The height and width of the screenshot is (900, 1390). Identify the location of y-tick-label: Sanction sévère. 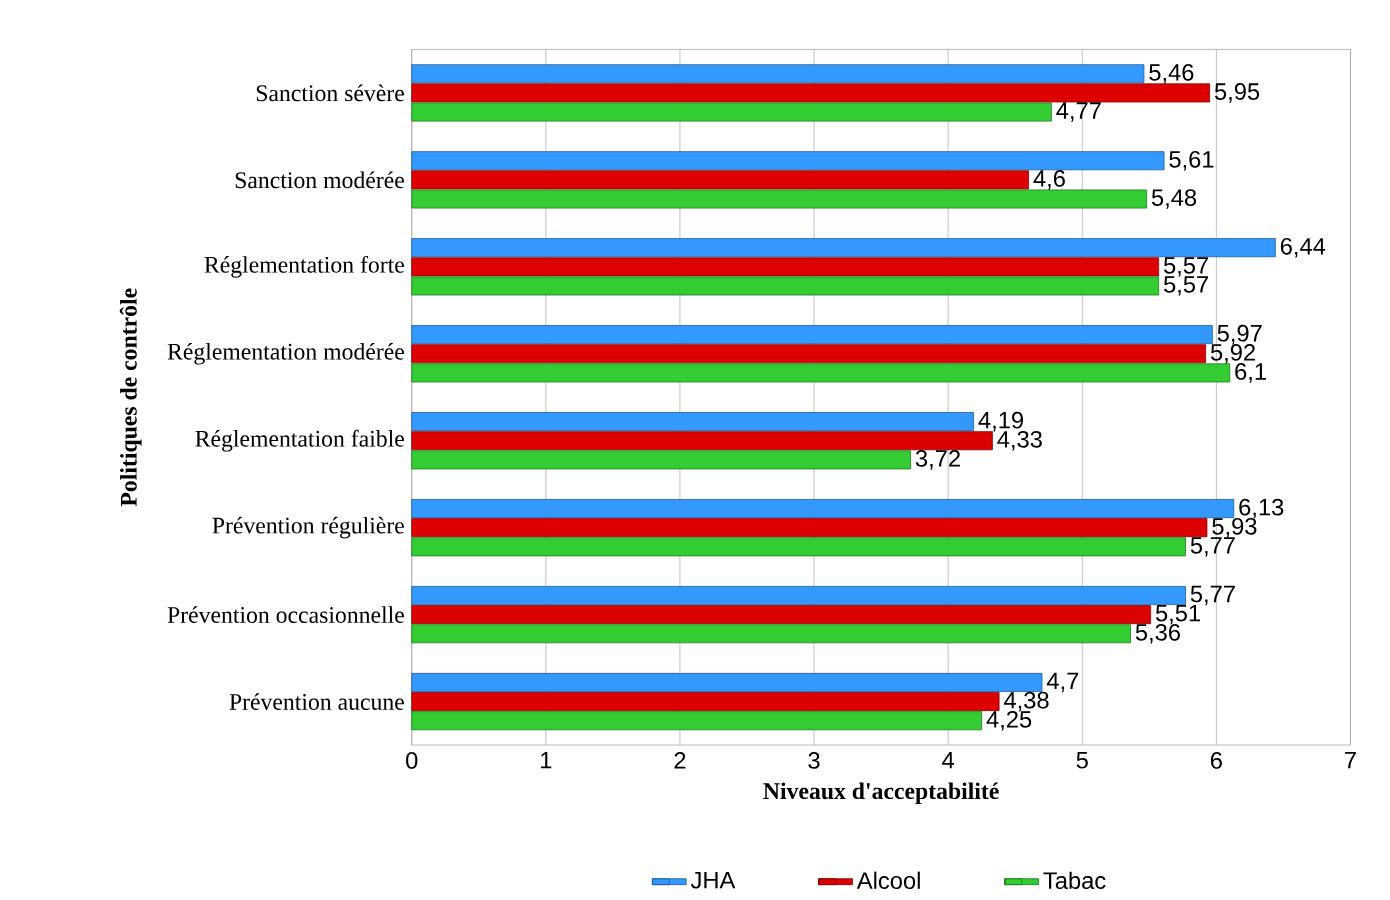
(330, 93).